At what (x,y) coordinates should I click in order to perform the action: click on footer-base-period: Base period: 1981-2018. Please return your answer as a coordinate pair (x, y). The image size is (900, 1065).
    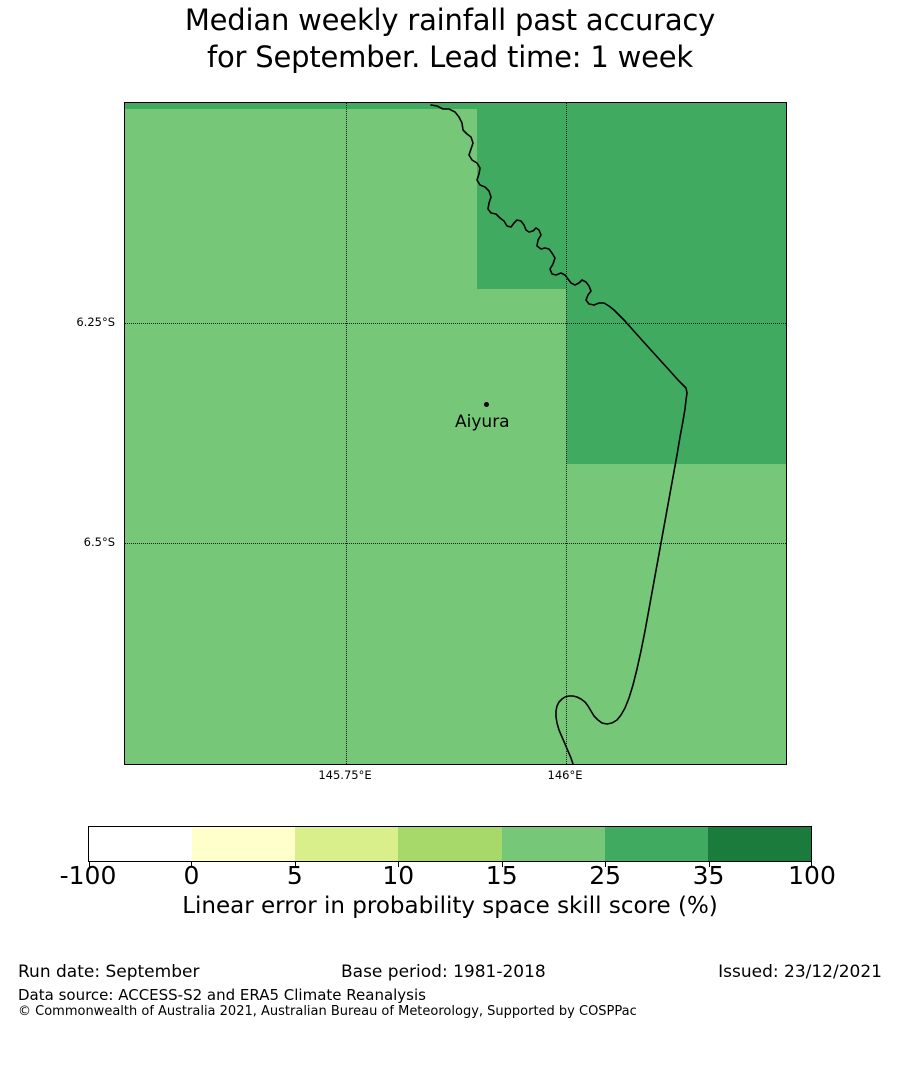
    Looking at the image, I should click on (443, 972).